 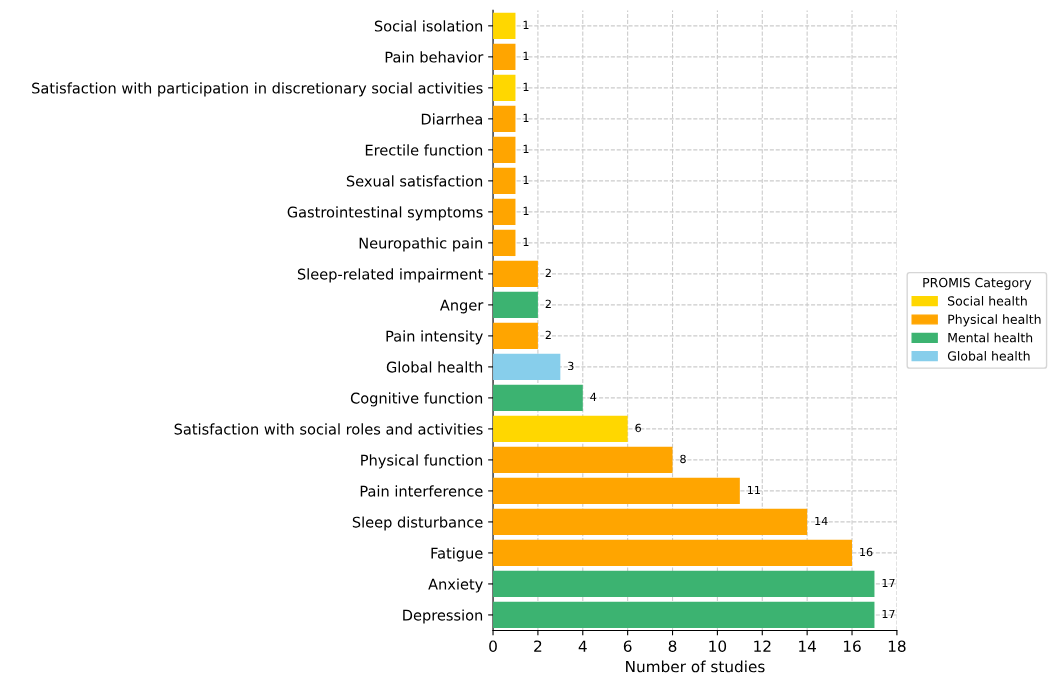 I want to click on data-label: 4, so click(x=593, y=396).